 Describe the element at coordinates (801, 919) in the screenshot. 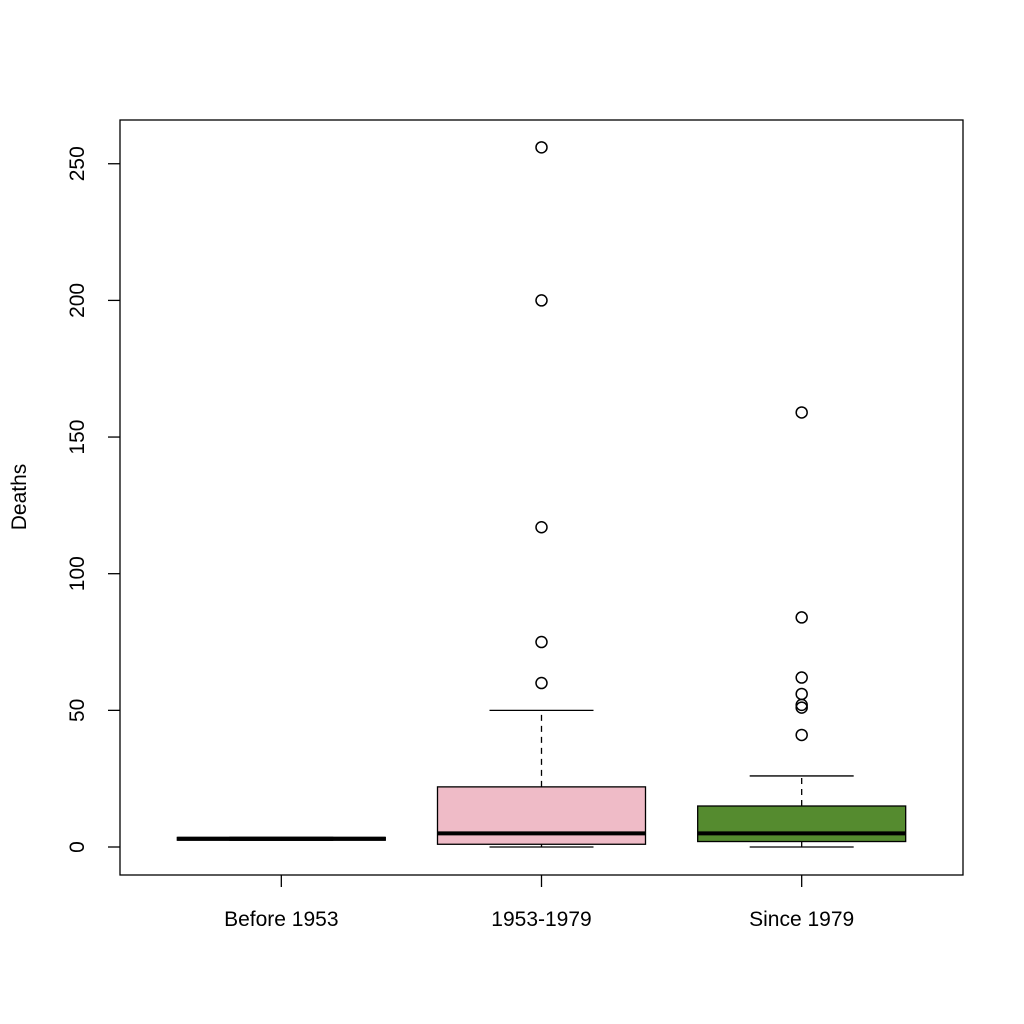

I see `x-tick-label: Since 1979` at that location.